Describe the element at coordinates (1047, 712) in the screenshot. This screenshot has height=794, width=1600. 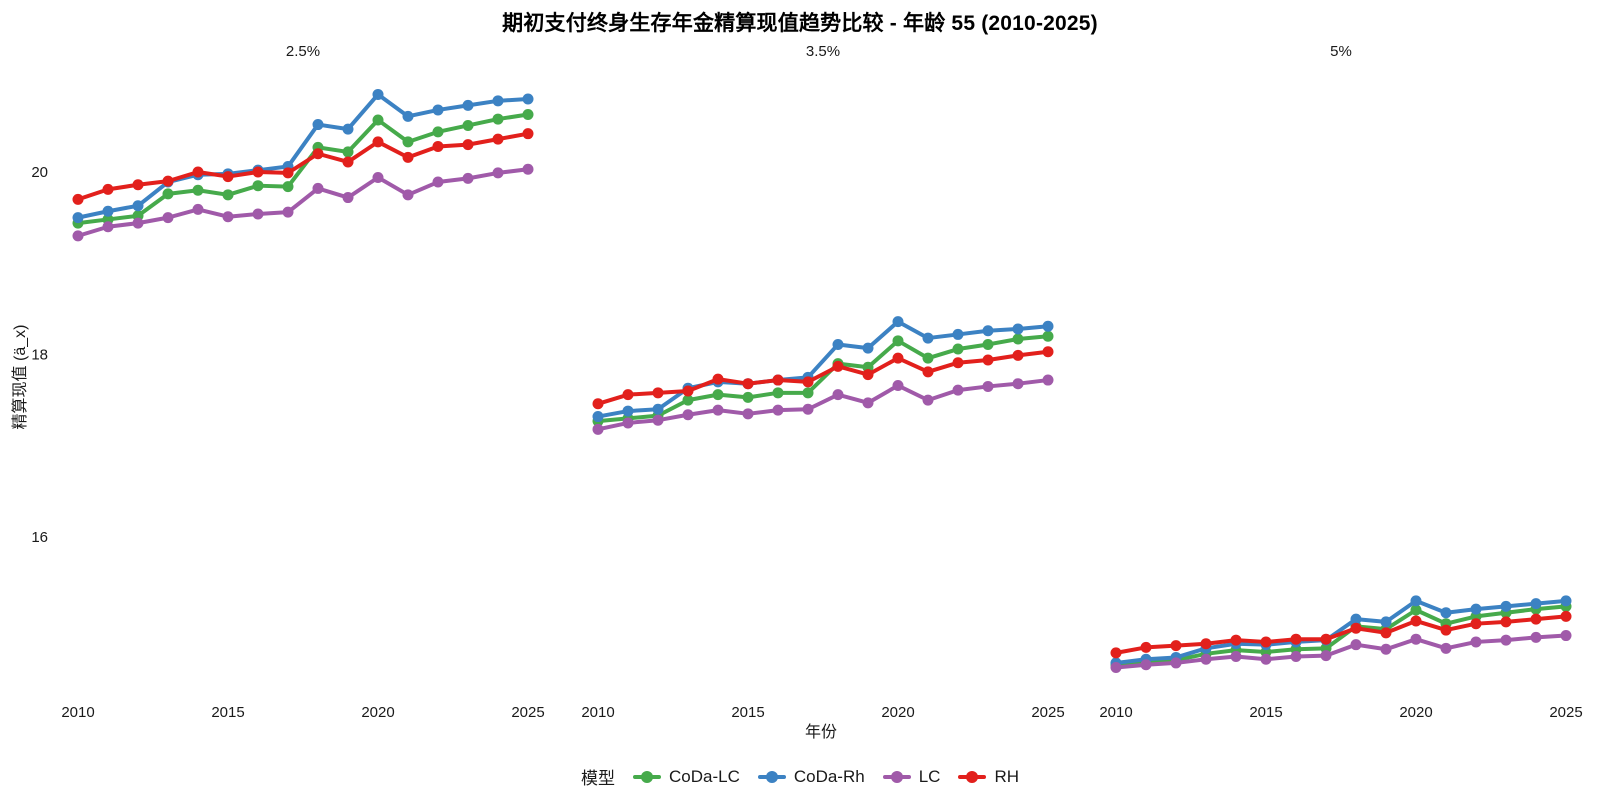
I see `x-tick-label: 2025` at that location.